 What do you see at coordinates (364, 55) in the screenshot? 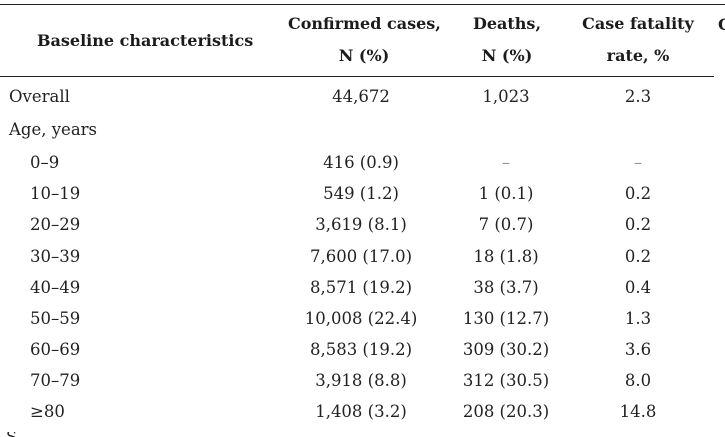
I see `header-confirmed-cases-line2: N (%)` at bounding box center [364, 55].